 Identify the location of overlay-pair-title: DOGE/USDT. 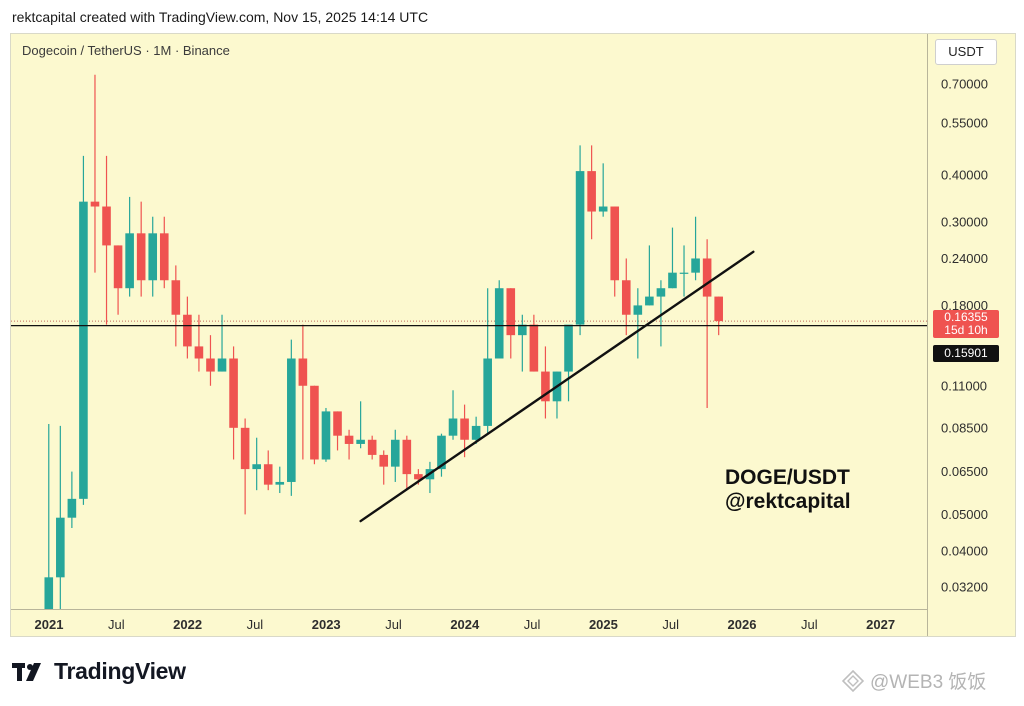
(787, 477).